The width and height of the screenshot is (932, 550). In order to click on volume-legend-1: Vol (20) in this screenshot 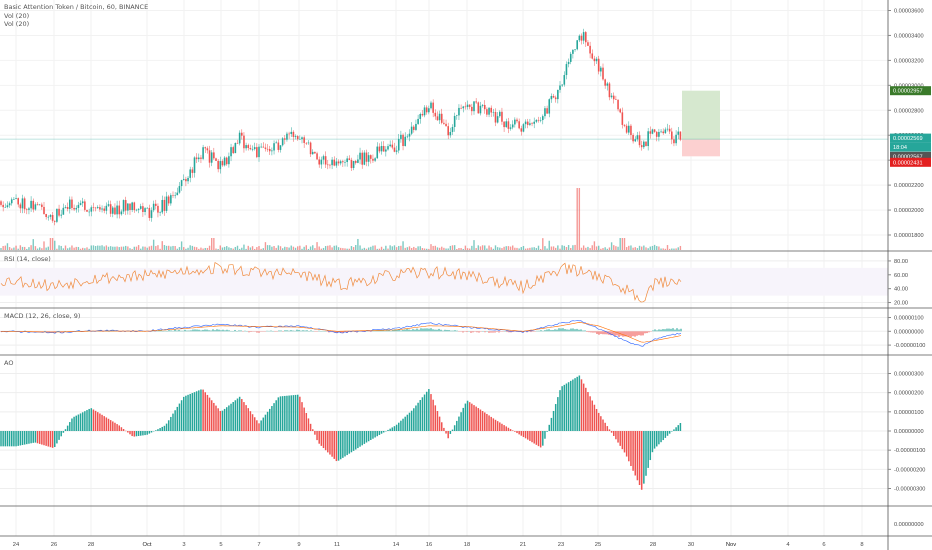, I will do `click(17, 15)`.